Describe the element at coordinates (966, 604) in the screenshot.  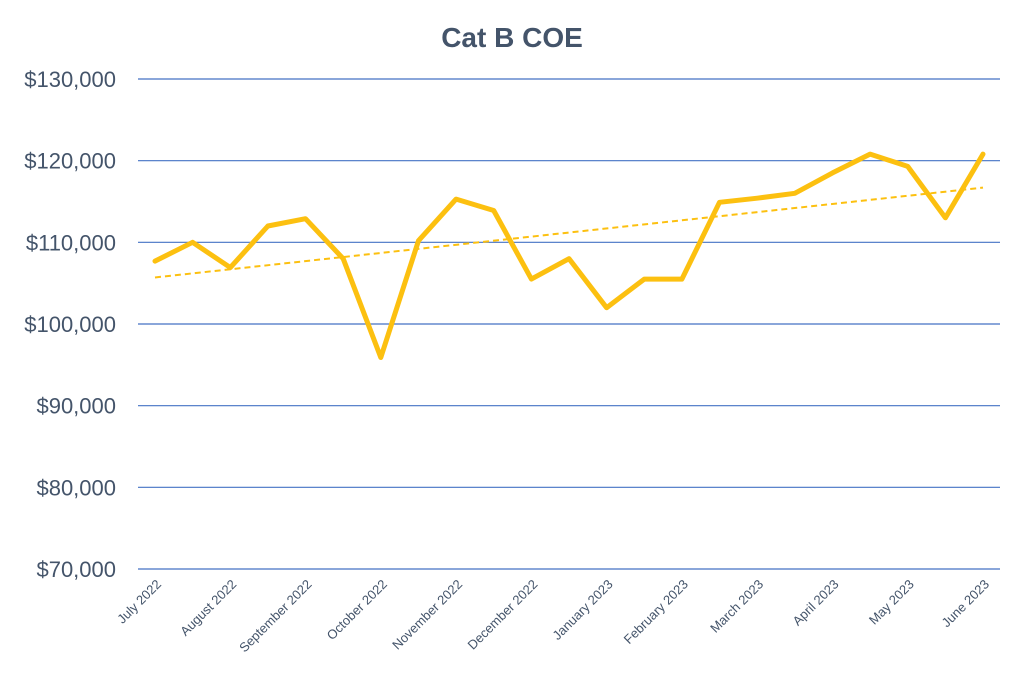
I see `x-tick-label: June 2023` at that location.